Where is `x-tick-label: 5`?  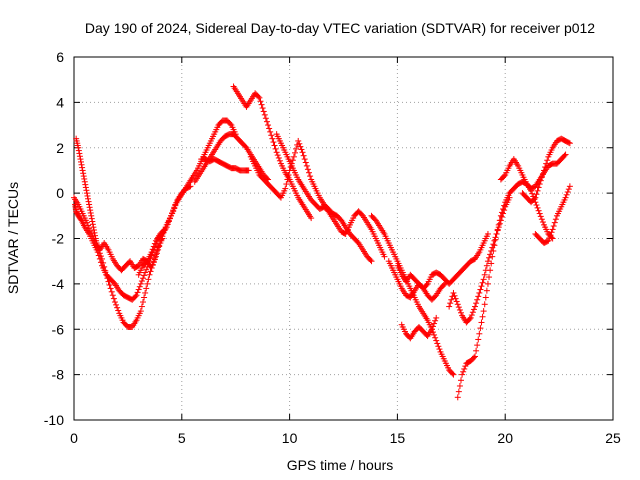 x-tick-label: 5 is located at coordinates (182, 438).